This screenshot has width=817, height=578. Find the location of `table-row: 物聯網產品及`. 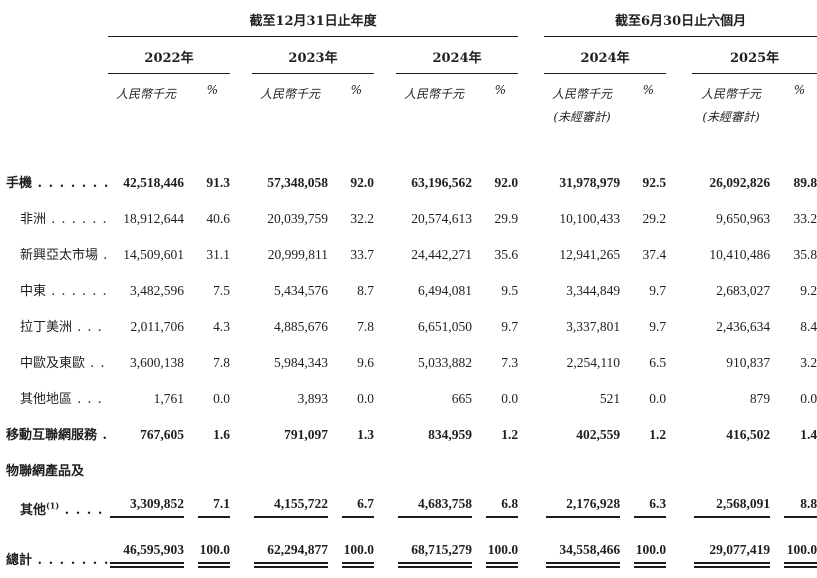

table-row: 物聯網產品及 is located at coordinates (408, 469).